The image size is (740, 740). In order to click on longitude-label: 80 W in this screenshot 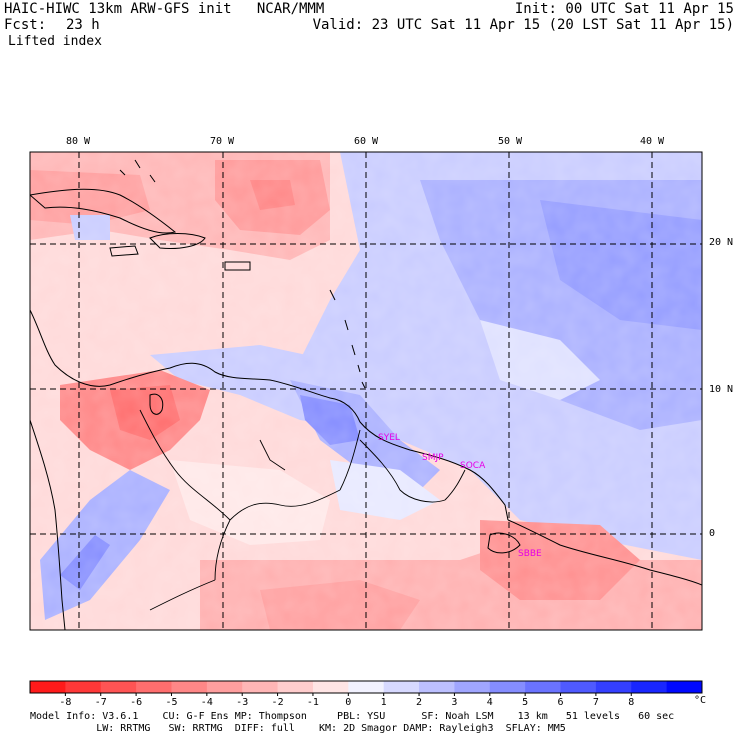, I will do `click(78, 141)`.